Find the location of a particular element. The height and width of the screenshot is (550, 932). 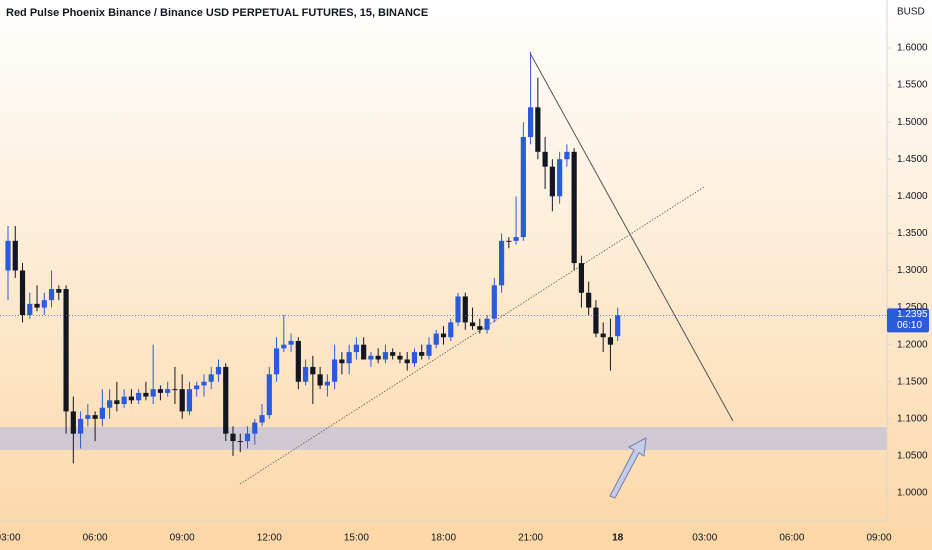

y-tick-label: 1.5000 is located at coordinates (912, 122).